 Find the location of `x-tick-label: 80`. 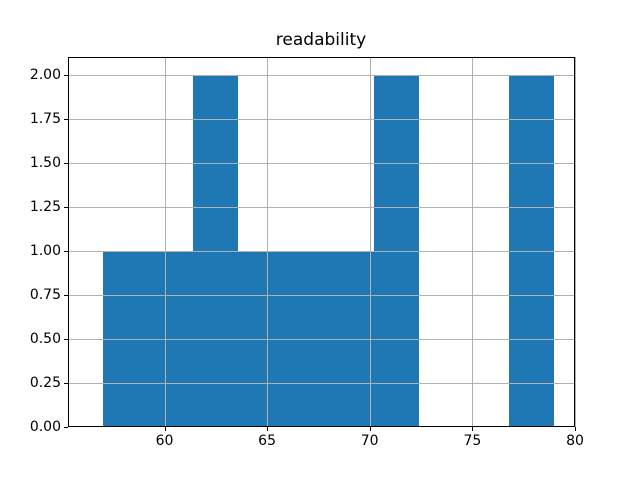

x-tick-label: 80 is located at coordinates (575, 441).